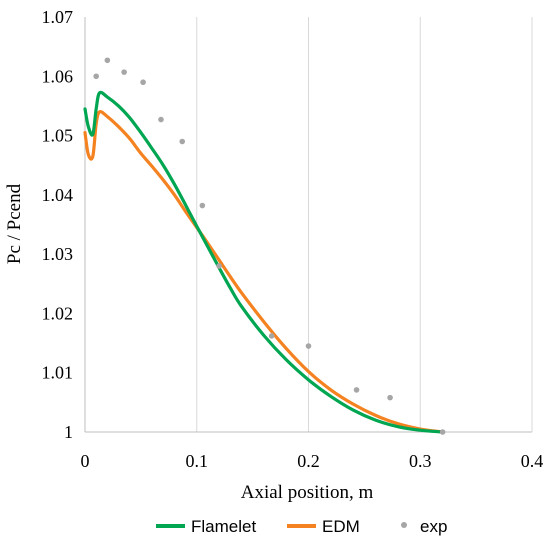 This screenshot has height=545, width=550. What do you see at coordinates (307, 492) in the screenshot?
I see `x-axis-title: Axial position, m` at bounding box center [307, 492].